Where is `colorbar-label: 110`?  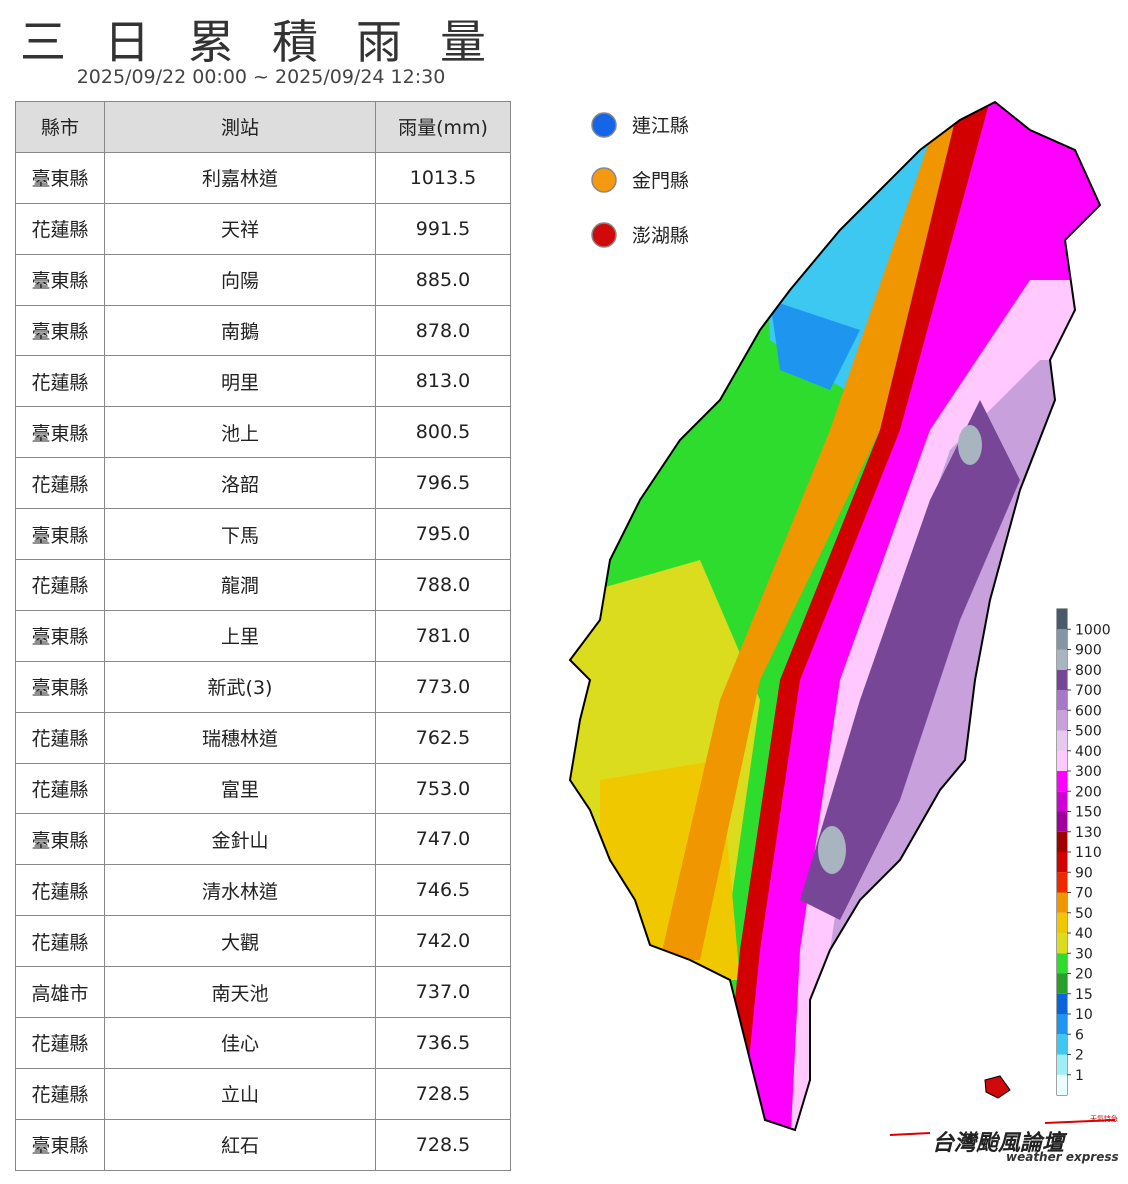 colorbar-label: 110 is located at coordinates (1088, 853).